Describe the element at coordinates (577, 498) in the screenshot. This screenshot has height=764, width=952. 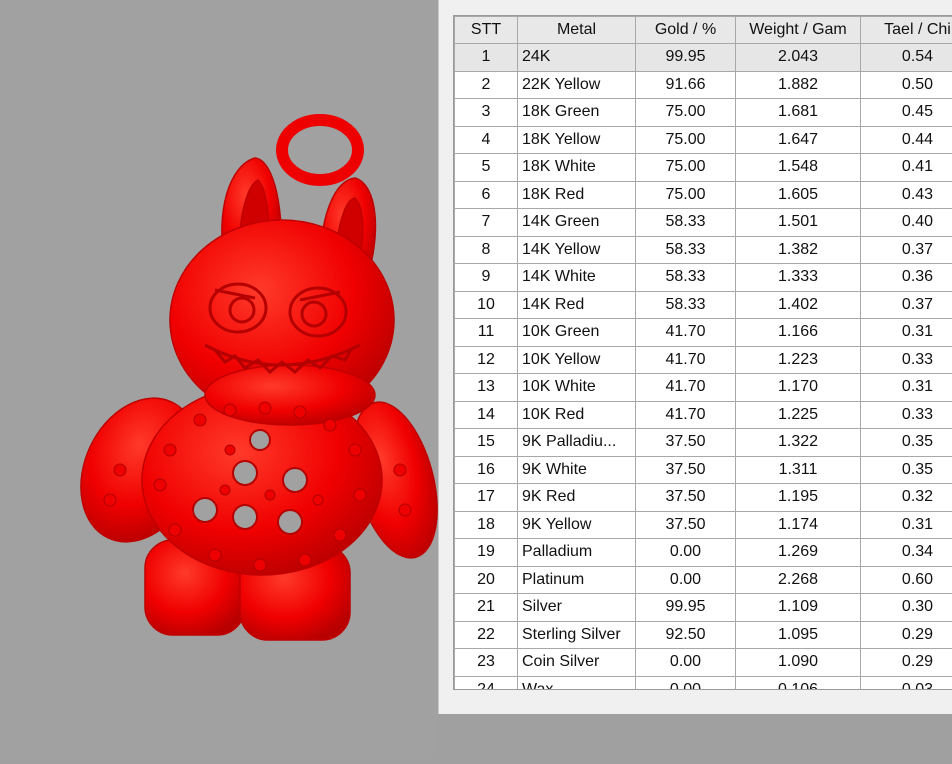
I see `table-cell: 9K Red` at that location.